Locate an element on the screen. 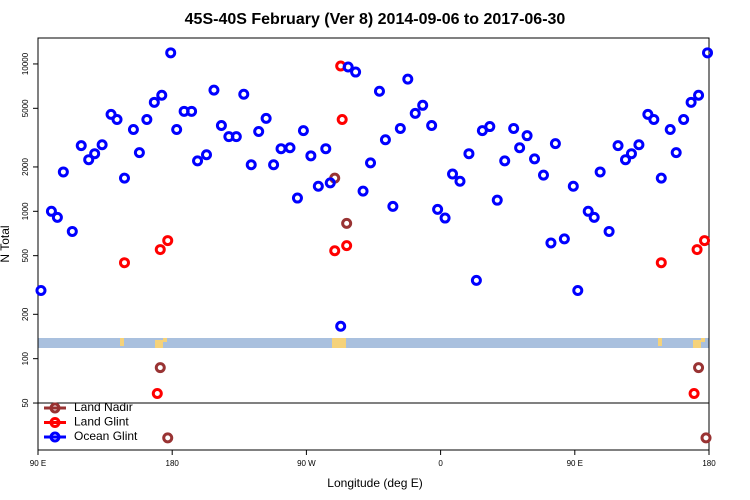  y-tick-label: 100 is located at coordinates (25, 358).